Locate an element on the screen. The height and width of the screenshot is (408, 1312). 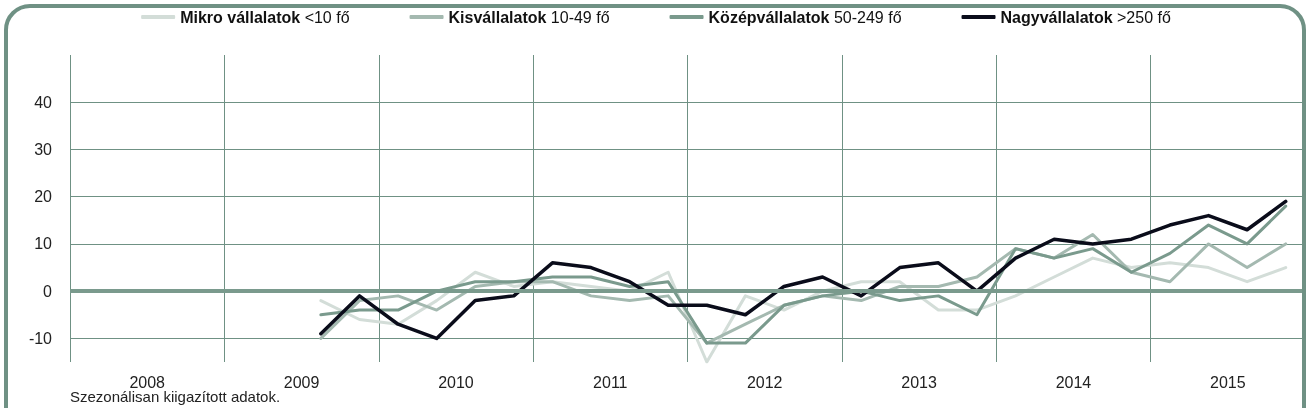
y-tick-label: 20 is located at coordinates (43, 197).